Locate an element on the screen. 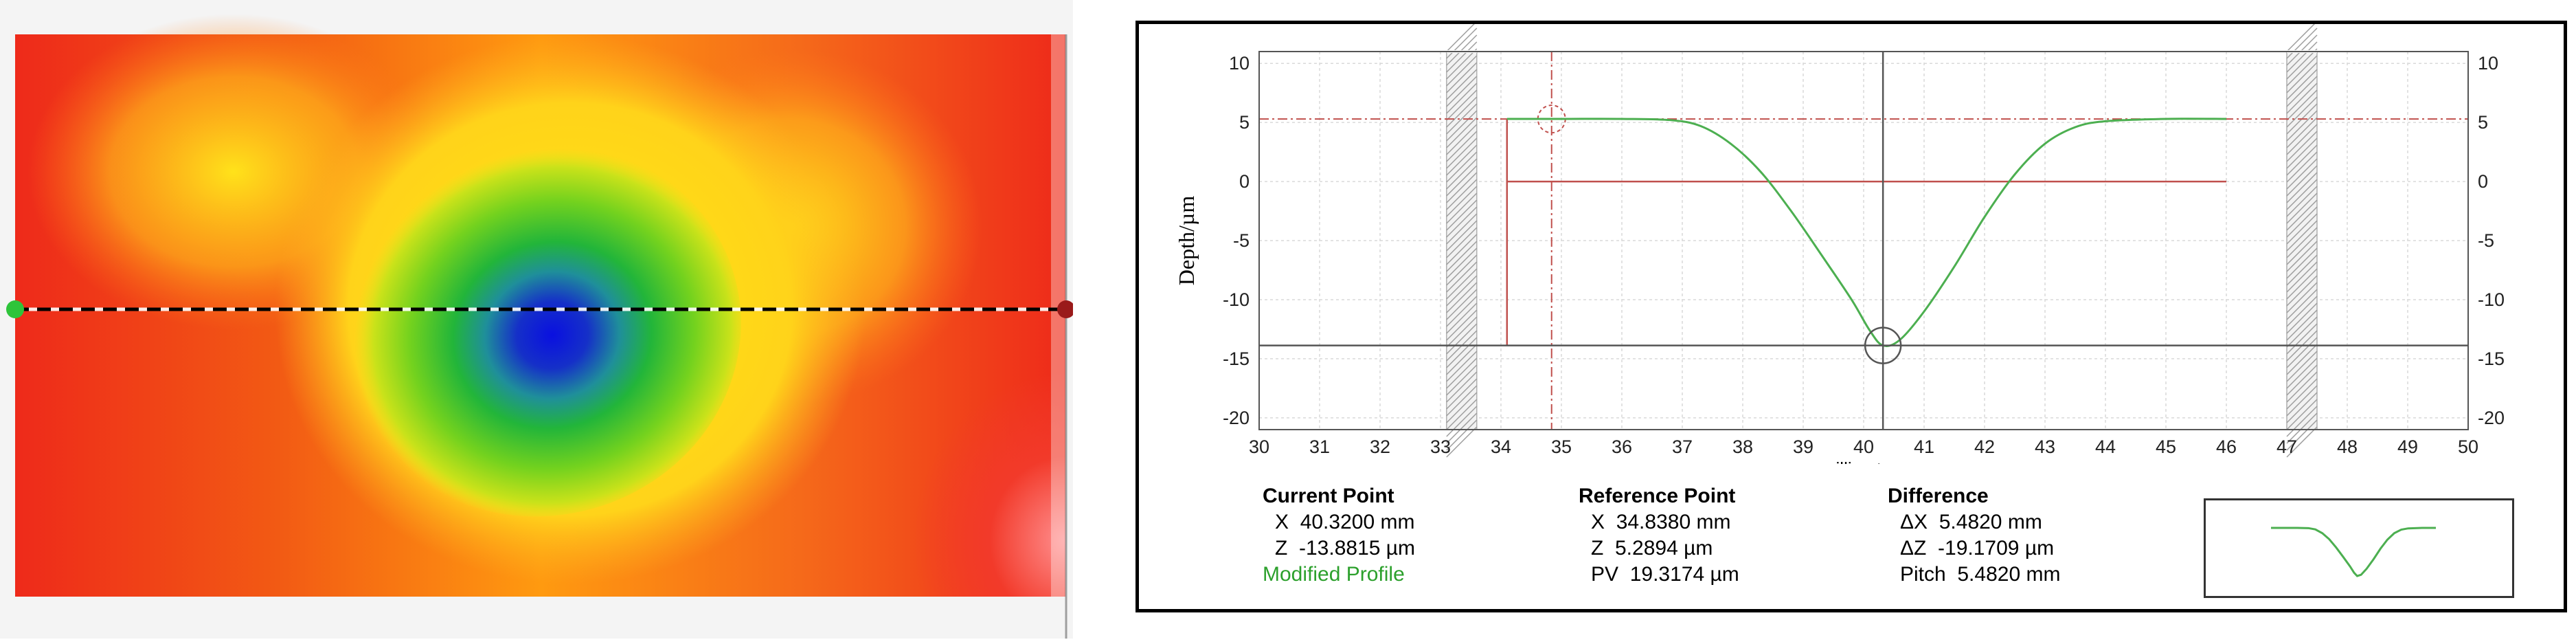 The width and height of the screenshot is (2576, 642). x-tick-label: 46 is located at coordinates (2226, 446).